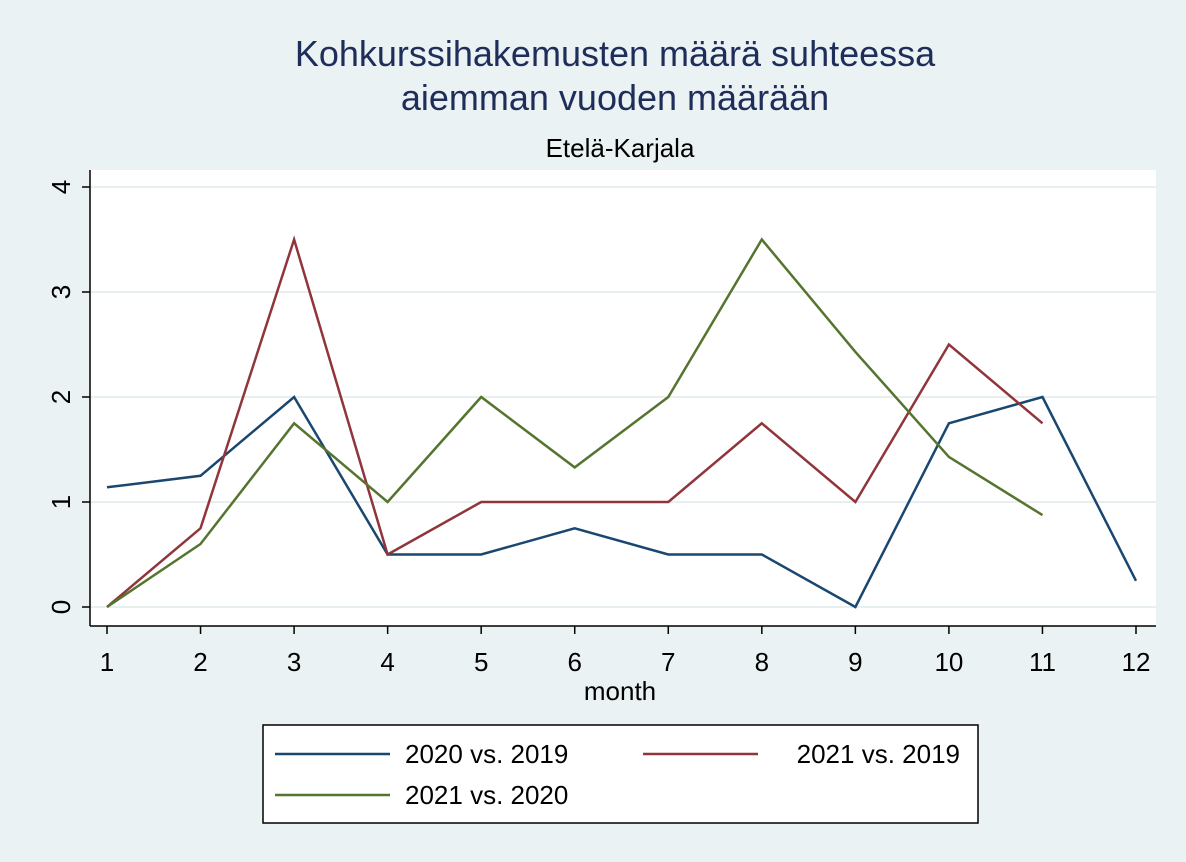 This screenshot has width=1186, height=862. I want to click on x-tick-label: 9, so click(855, 662).